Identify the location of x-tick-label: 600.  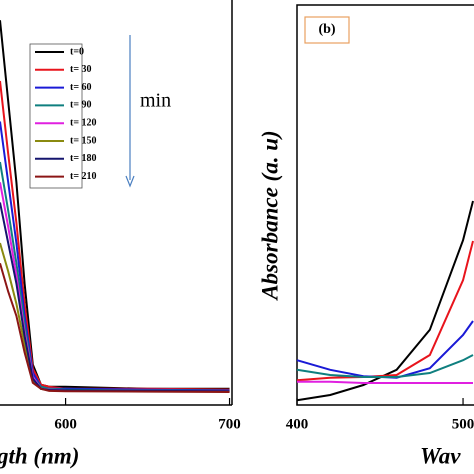
(65, 424).